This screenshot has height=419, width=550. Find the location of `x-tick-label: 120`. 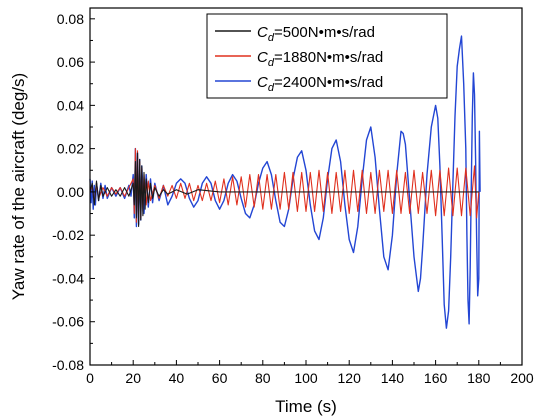

x-tick-label: 120 is located at coordinates (350, 378).